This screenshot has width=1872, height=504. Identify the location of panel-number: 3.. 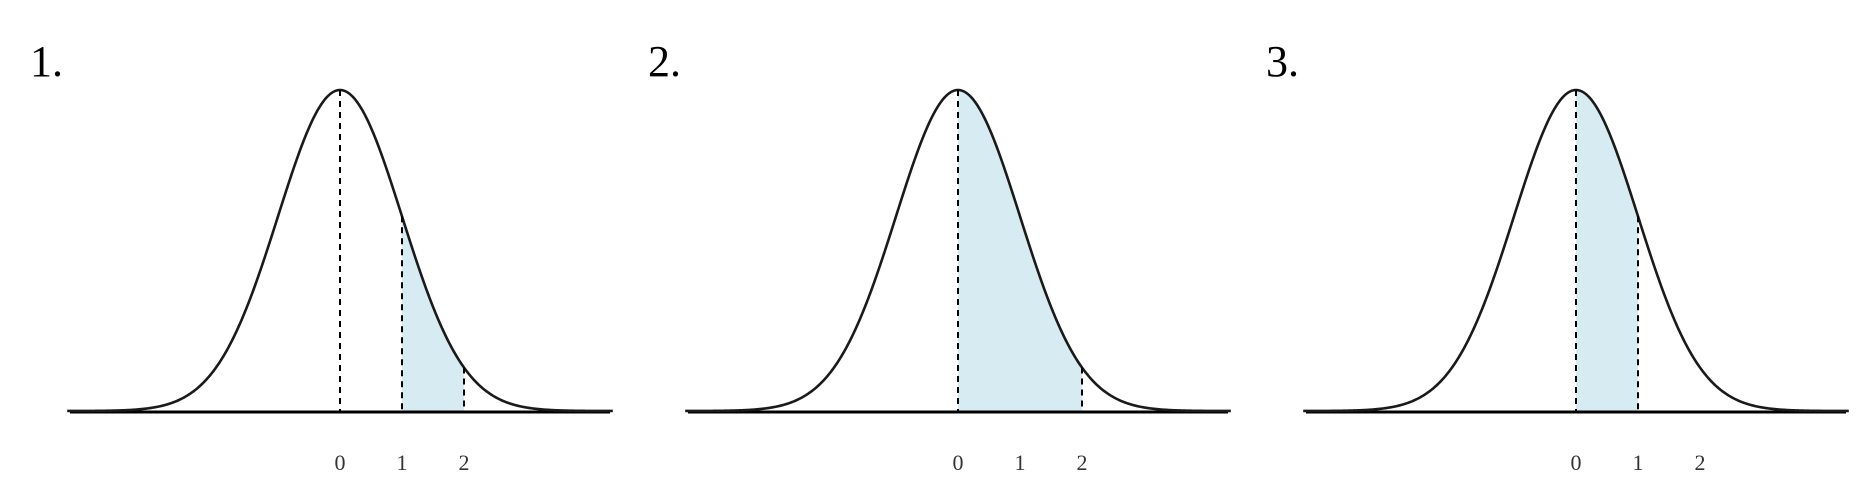
(1282, 61).